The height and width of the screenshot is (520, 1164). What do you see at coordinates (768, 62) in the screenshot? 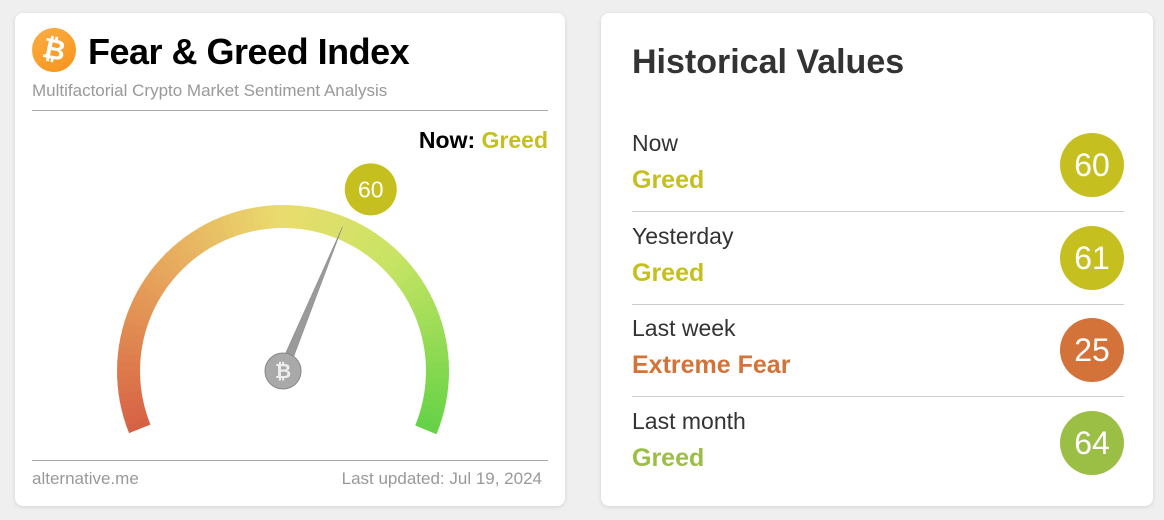
I see `historical-title: Historical Values` at bounding box center [768, 62].